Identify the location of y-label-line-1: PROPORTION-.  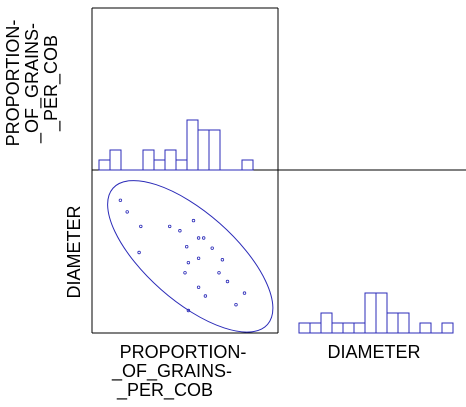
(13, 83).